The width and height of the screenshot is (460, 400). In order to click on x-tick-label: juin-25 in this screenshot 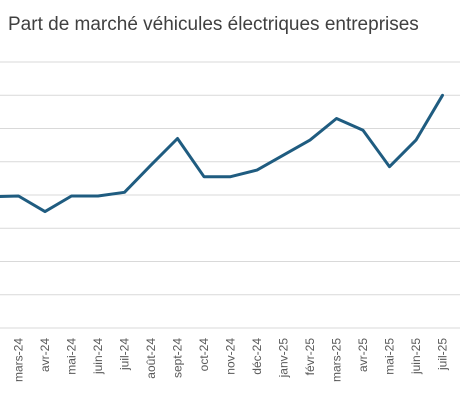, I will do `click(416, 356)`.